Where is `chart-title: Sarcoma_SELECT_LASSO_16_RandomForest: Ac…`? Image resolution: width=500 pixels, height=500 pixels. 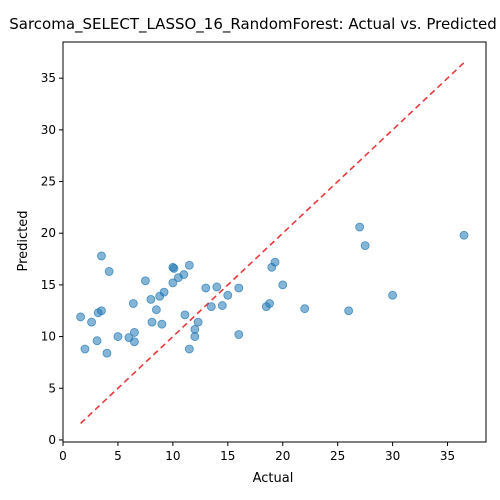
chart-title: Sarcoma_SELECT_LASSO_16_RandomForest: Ac… is located at coordinates (253, 24).